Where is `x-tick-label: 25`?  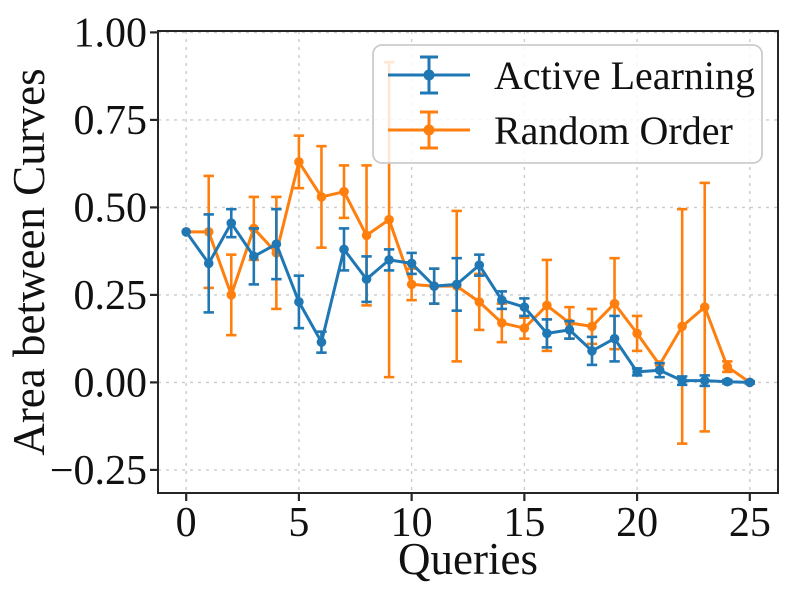 x-tick-label: 25 is located at coordinates (750, 523).